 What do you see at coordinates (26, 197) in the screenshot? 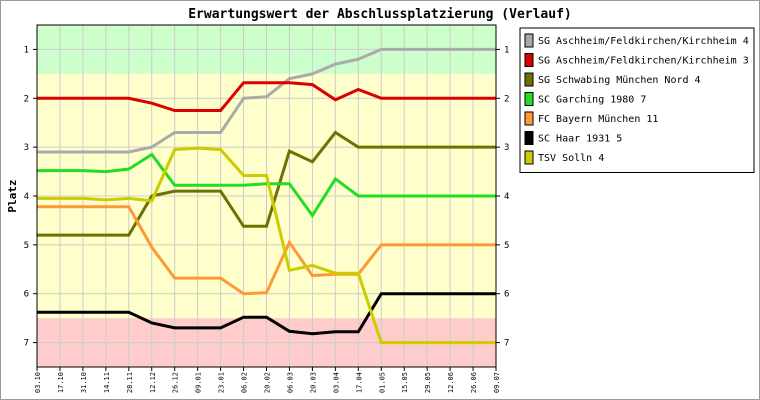
I see `y-tick-label: 4` at bounding box center [26, 197].